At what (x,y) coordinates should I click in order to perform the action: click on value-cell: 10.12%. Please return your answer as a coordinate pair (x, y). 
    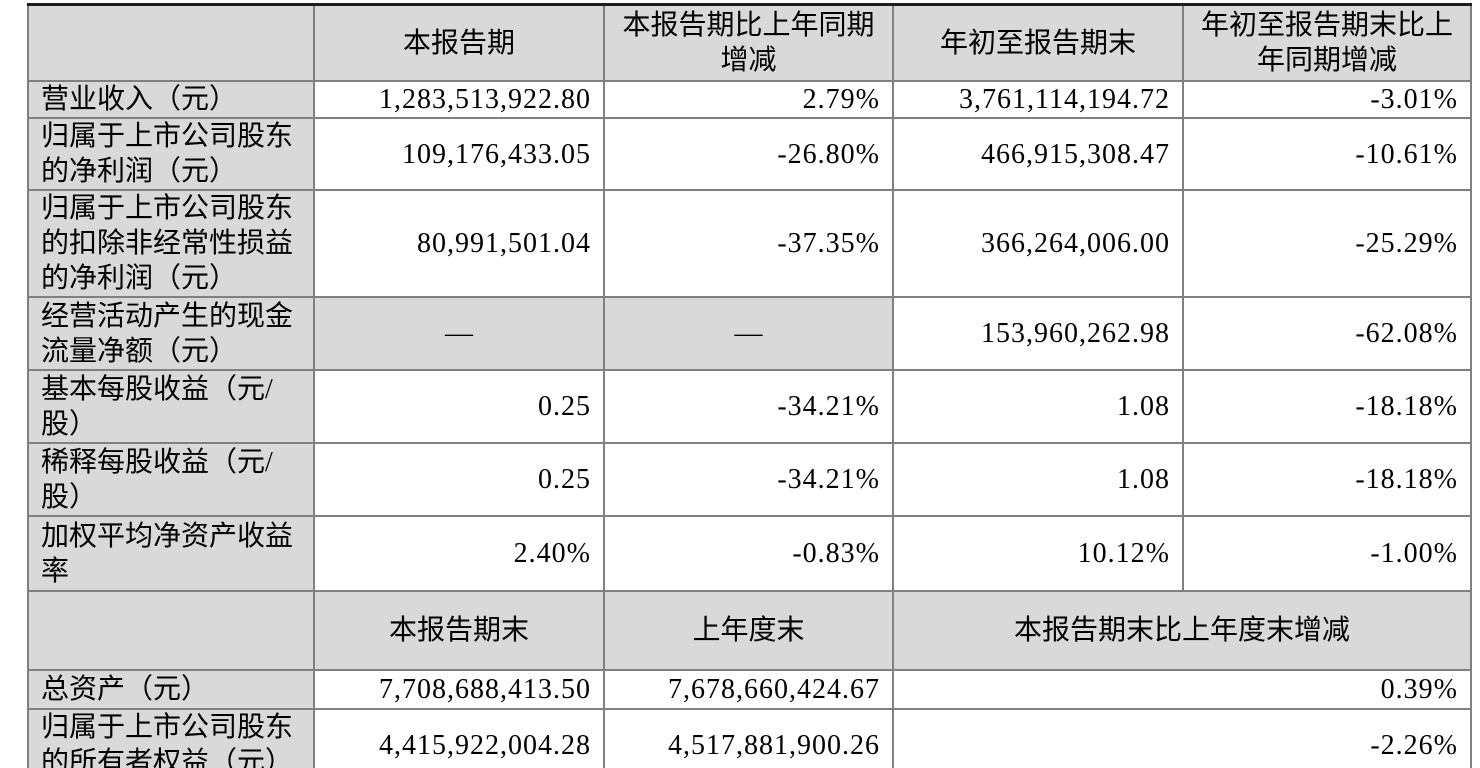
    Looking at the image, I should click on (1038, 553).